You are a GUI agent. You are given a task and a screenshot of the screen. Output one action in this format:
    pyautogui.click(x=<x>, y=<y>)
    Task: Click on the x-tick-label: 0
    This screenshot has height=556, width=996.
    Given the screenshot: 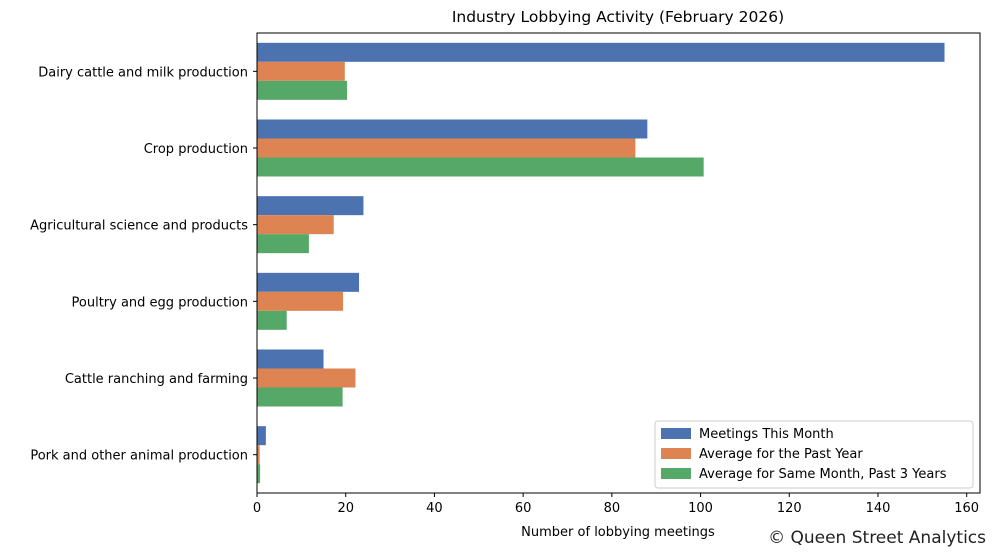 What is the action you would take?
    pyautogui.click(x=257, y=508)
    